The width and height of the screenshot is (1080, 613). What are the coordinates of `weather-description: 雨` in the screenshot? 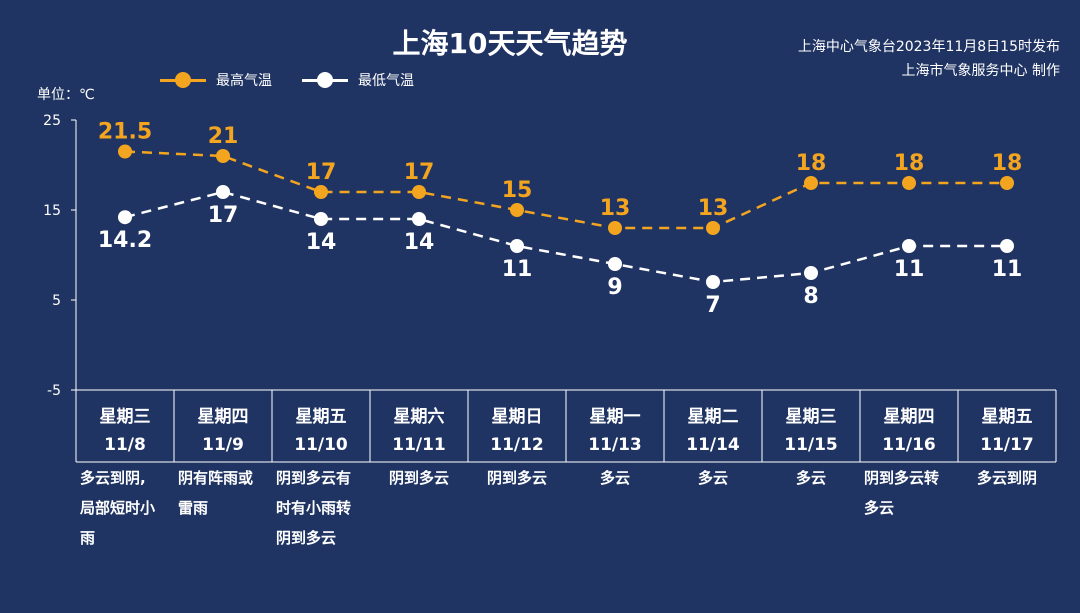 It's located at (87, 538).